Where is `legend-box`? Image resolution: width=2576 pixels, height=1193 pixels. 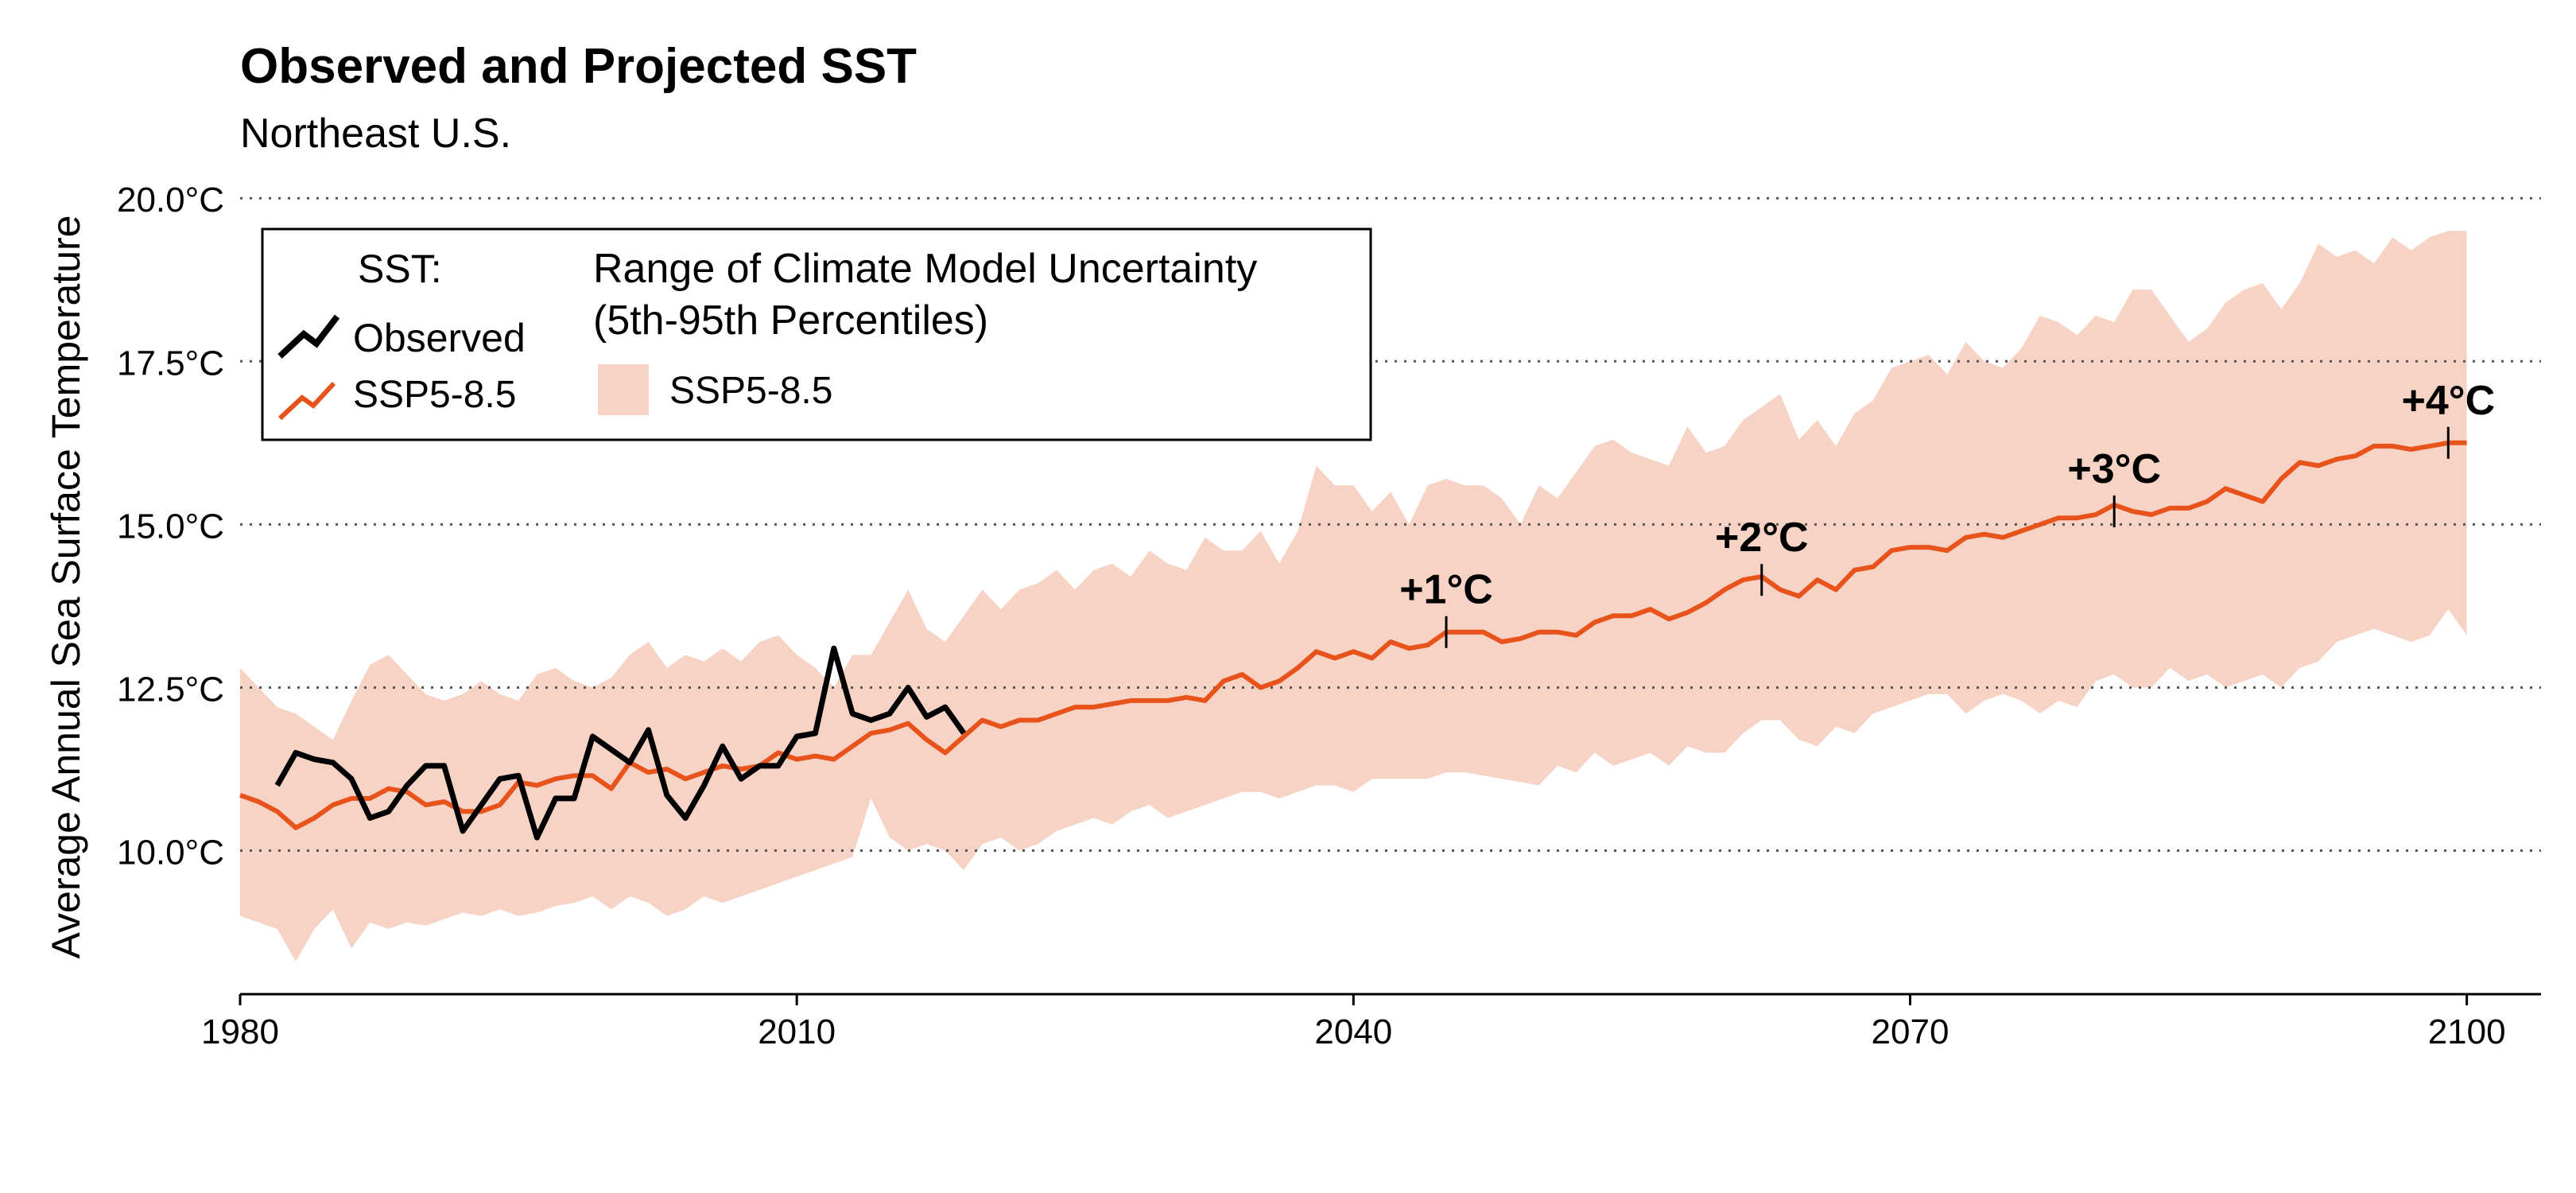 legend-box is located at coordinates (816, 334).